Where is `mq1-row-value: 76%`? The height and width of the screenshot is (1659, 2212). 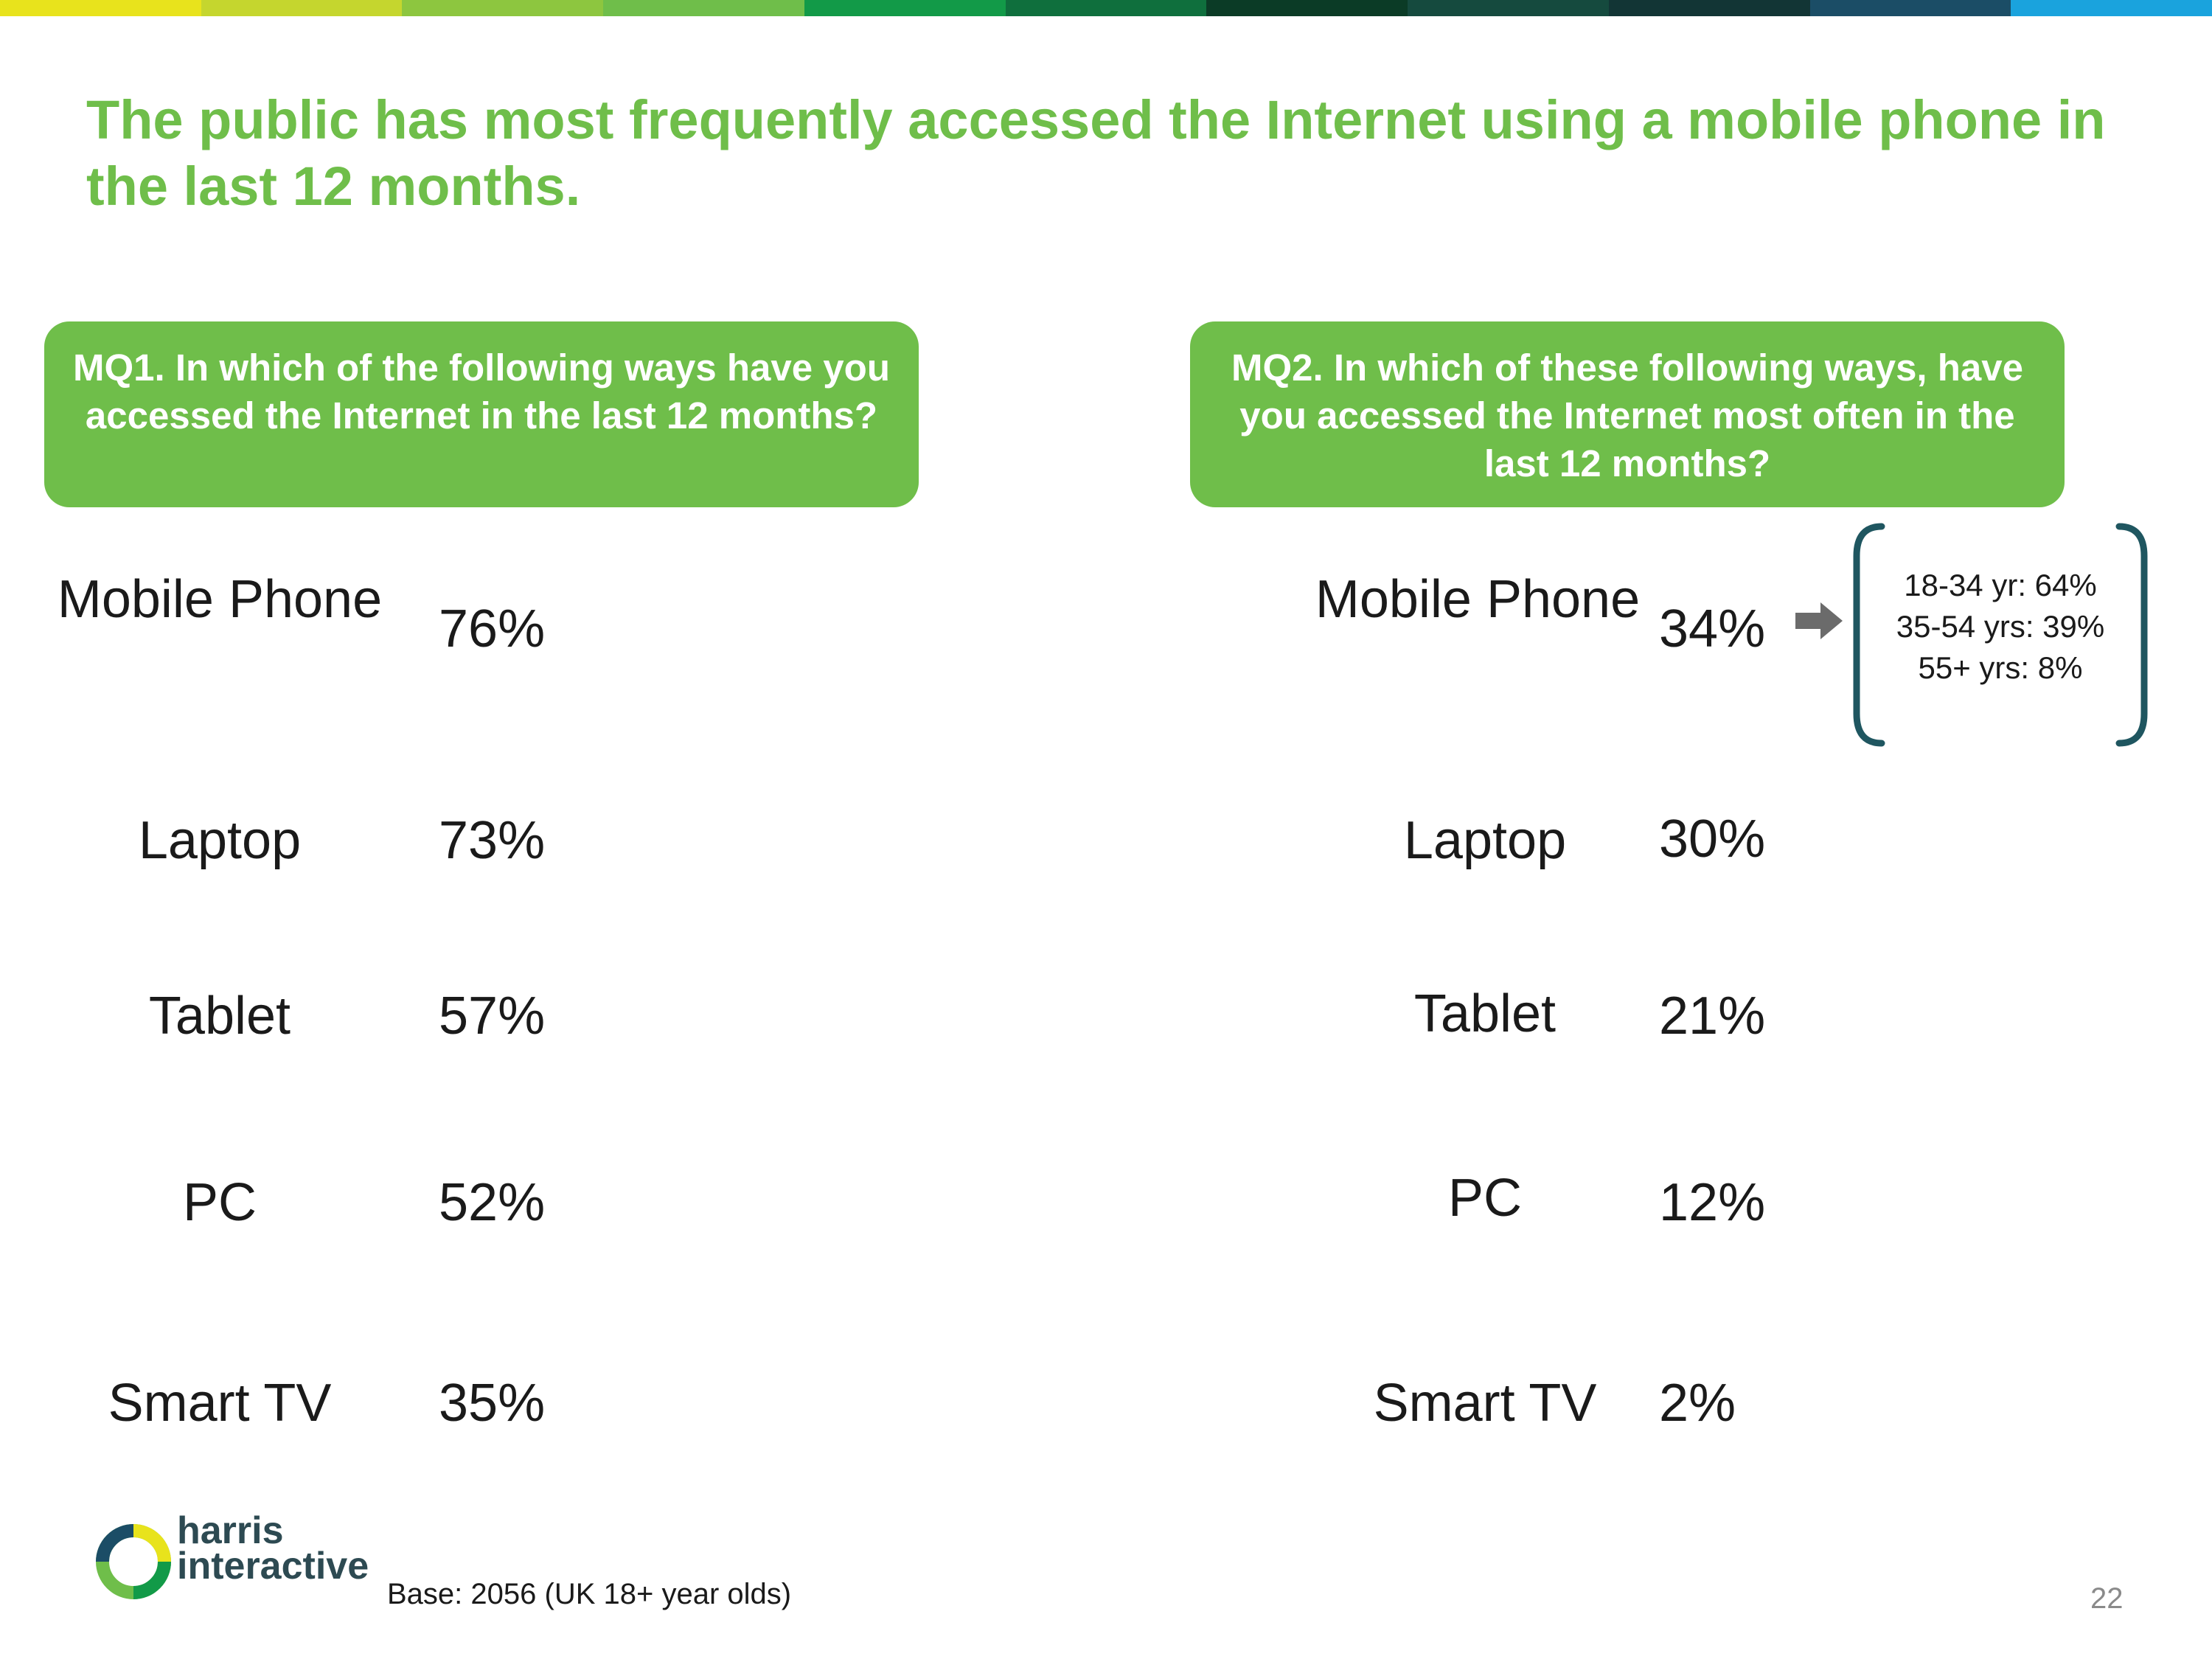
mq1-row-value: 76% is located at coordinates (492, 628).